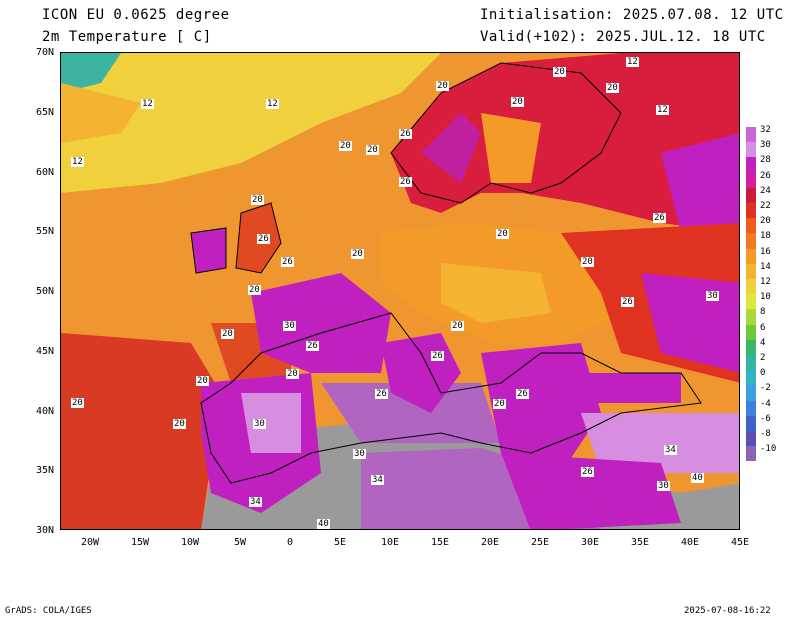  I want to click on lat-tick-label: 50N, so click(44, 291).